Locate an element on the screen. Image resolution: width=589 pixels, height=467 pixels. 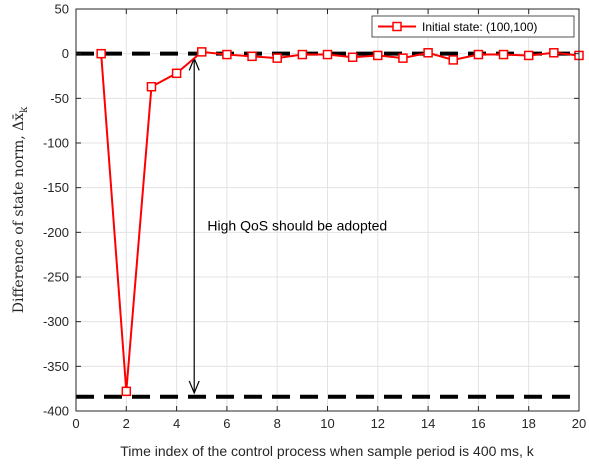
x-tick-label-2: 4 is located at coordinates (176, 423).